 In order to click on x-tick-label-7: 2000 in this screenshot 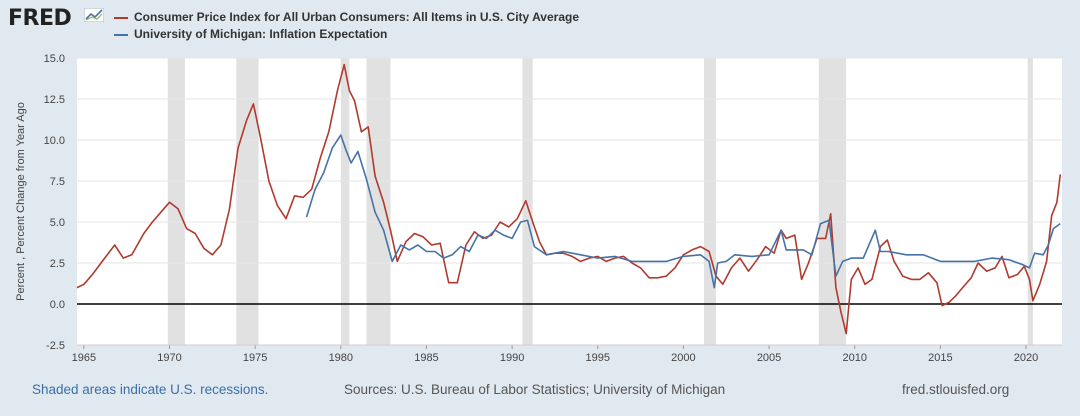, I will do `click(683, 358)`.